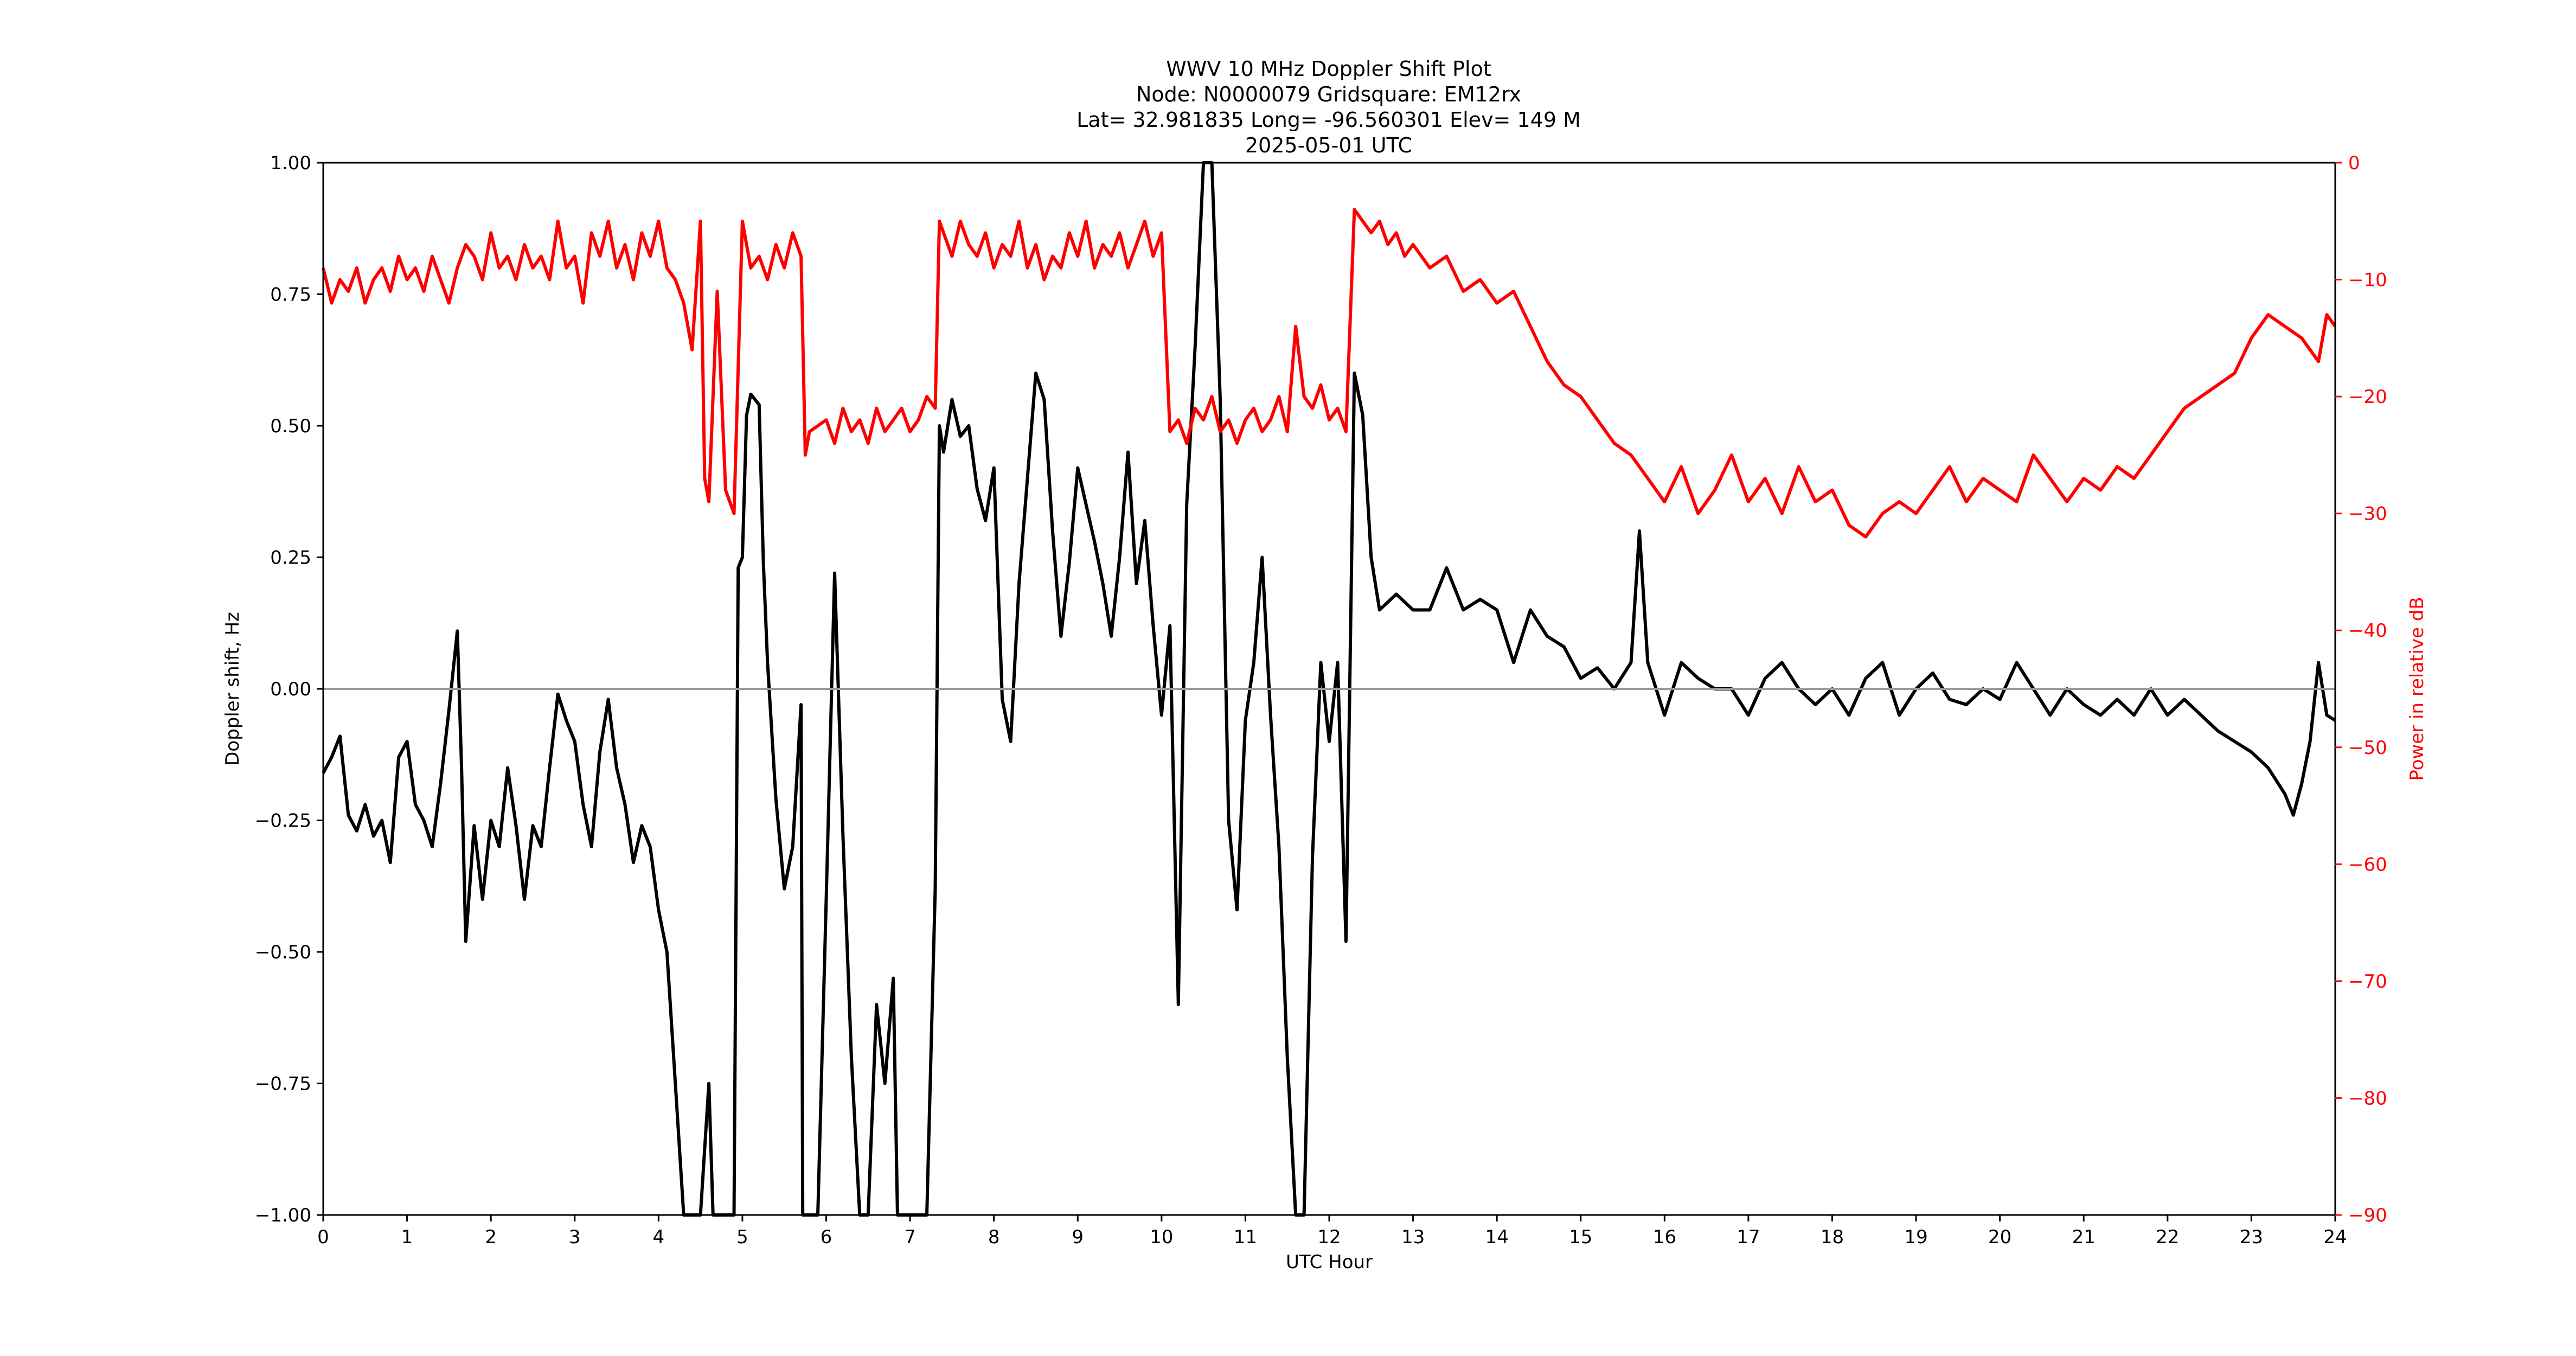  I want to click on x-tick-label: 18, so click(1832, 1237).